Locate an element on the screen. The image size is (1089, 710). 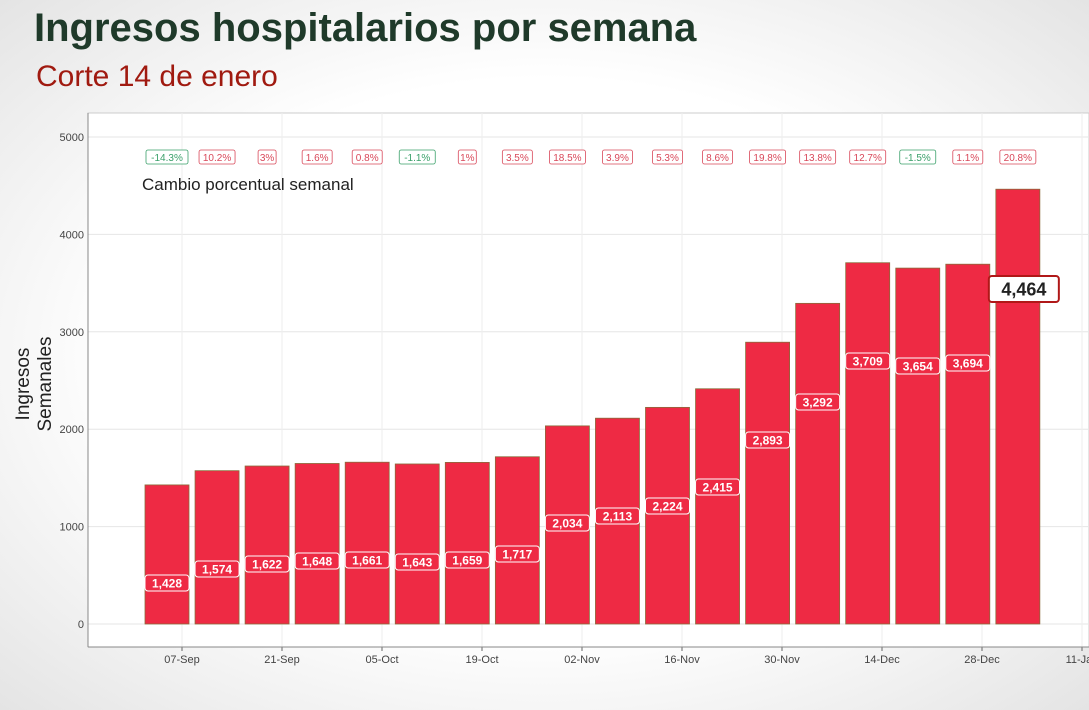
x-tick-label: 16-Nov is located at coordinates (682, 660).